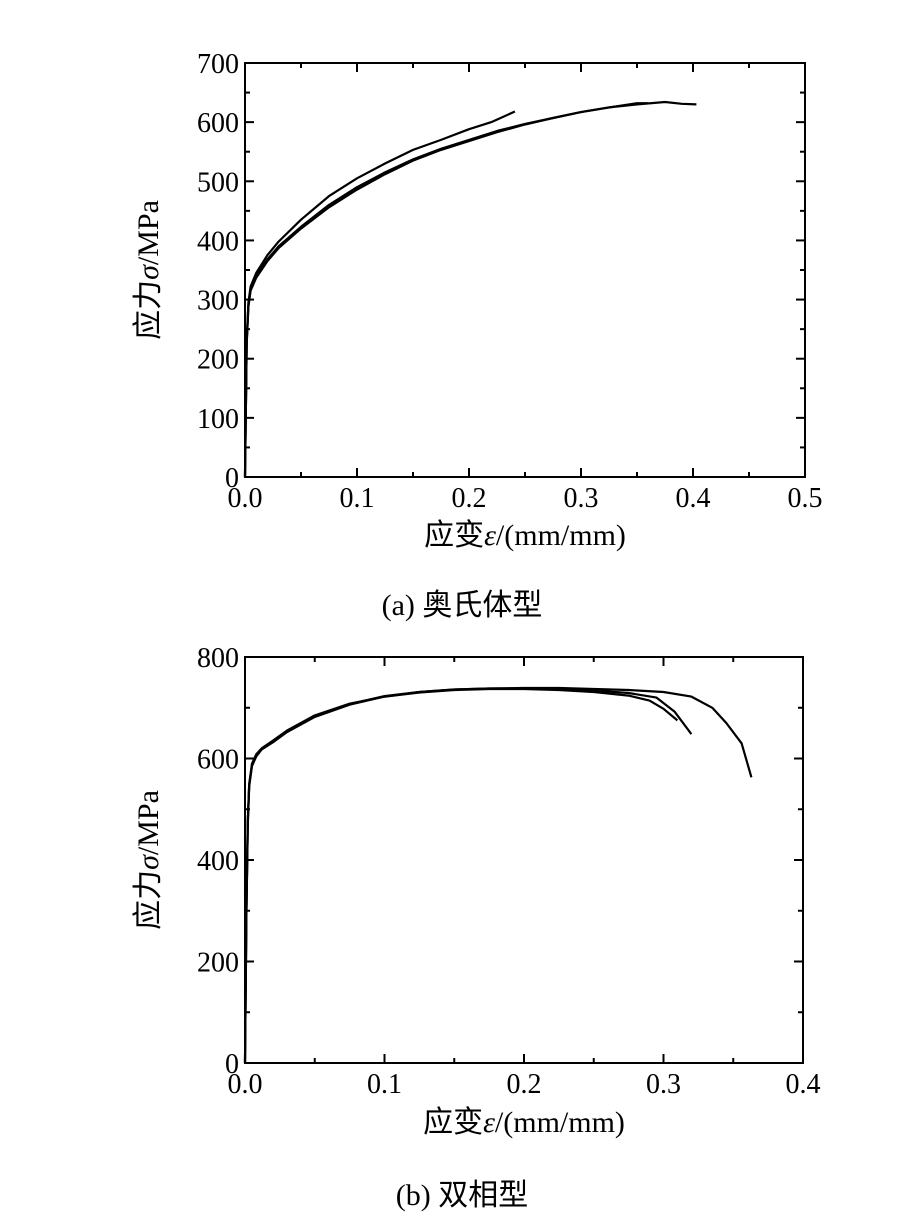  Describe the element at coordinates (218, 301) in the screenshot. I see `y-tick-label: 300` at that location.